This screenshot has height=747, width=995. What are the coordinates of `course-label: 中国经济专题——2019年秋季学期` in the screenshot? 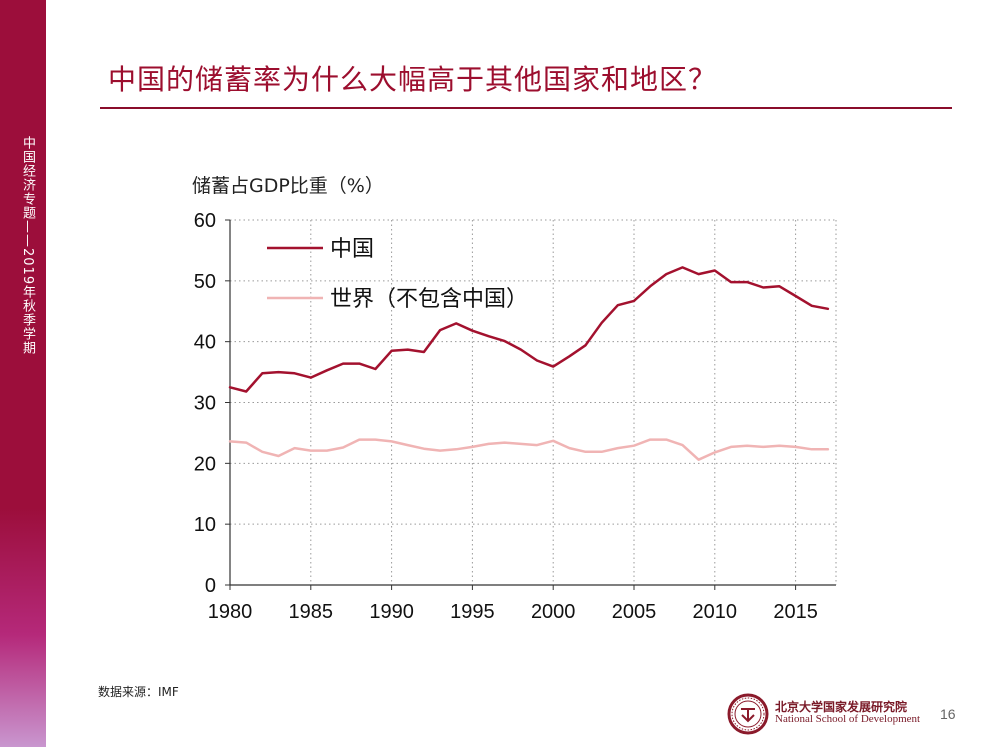 It's located at (27, 246).